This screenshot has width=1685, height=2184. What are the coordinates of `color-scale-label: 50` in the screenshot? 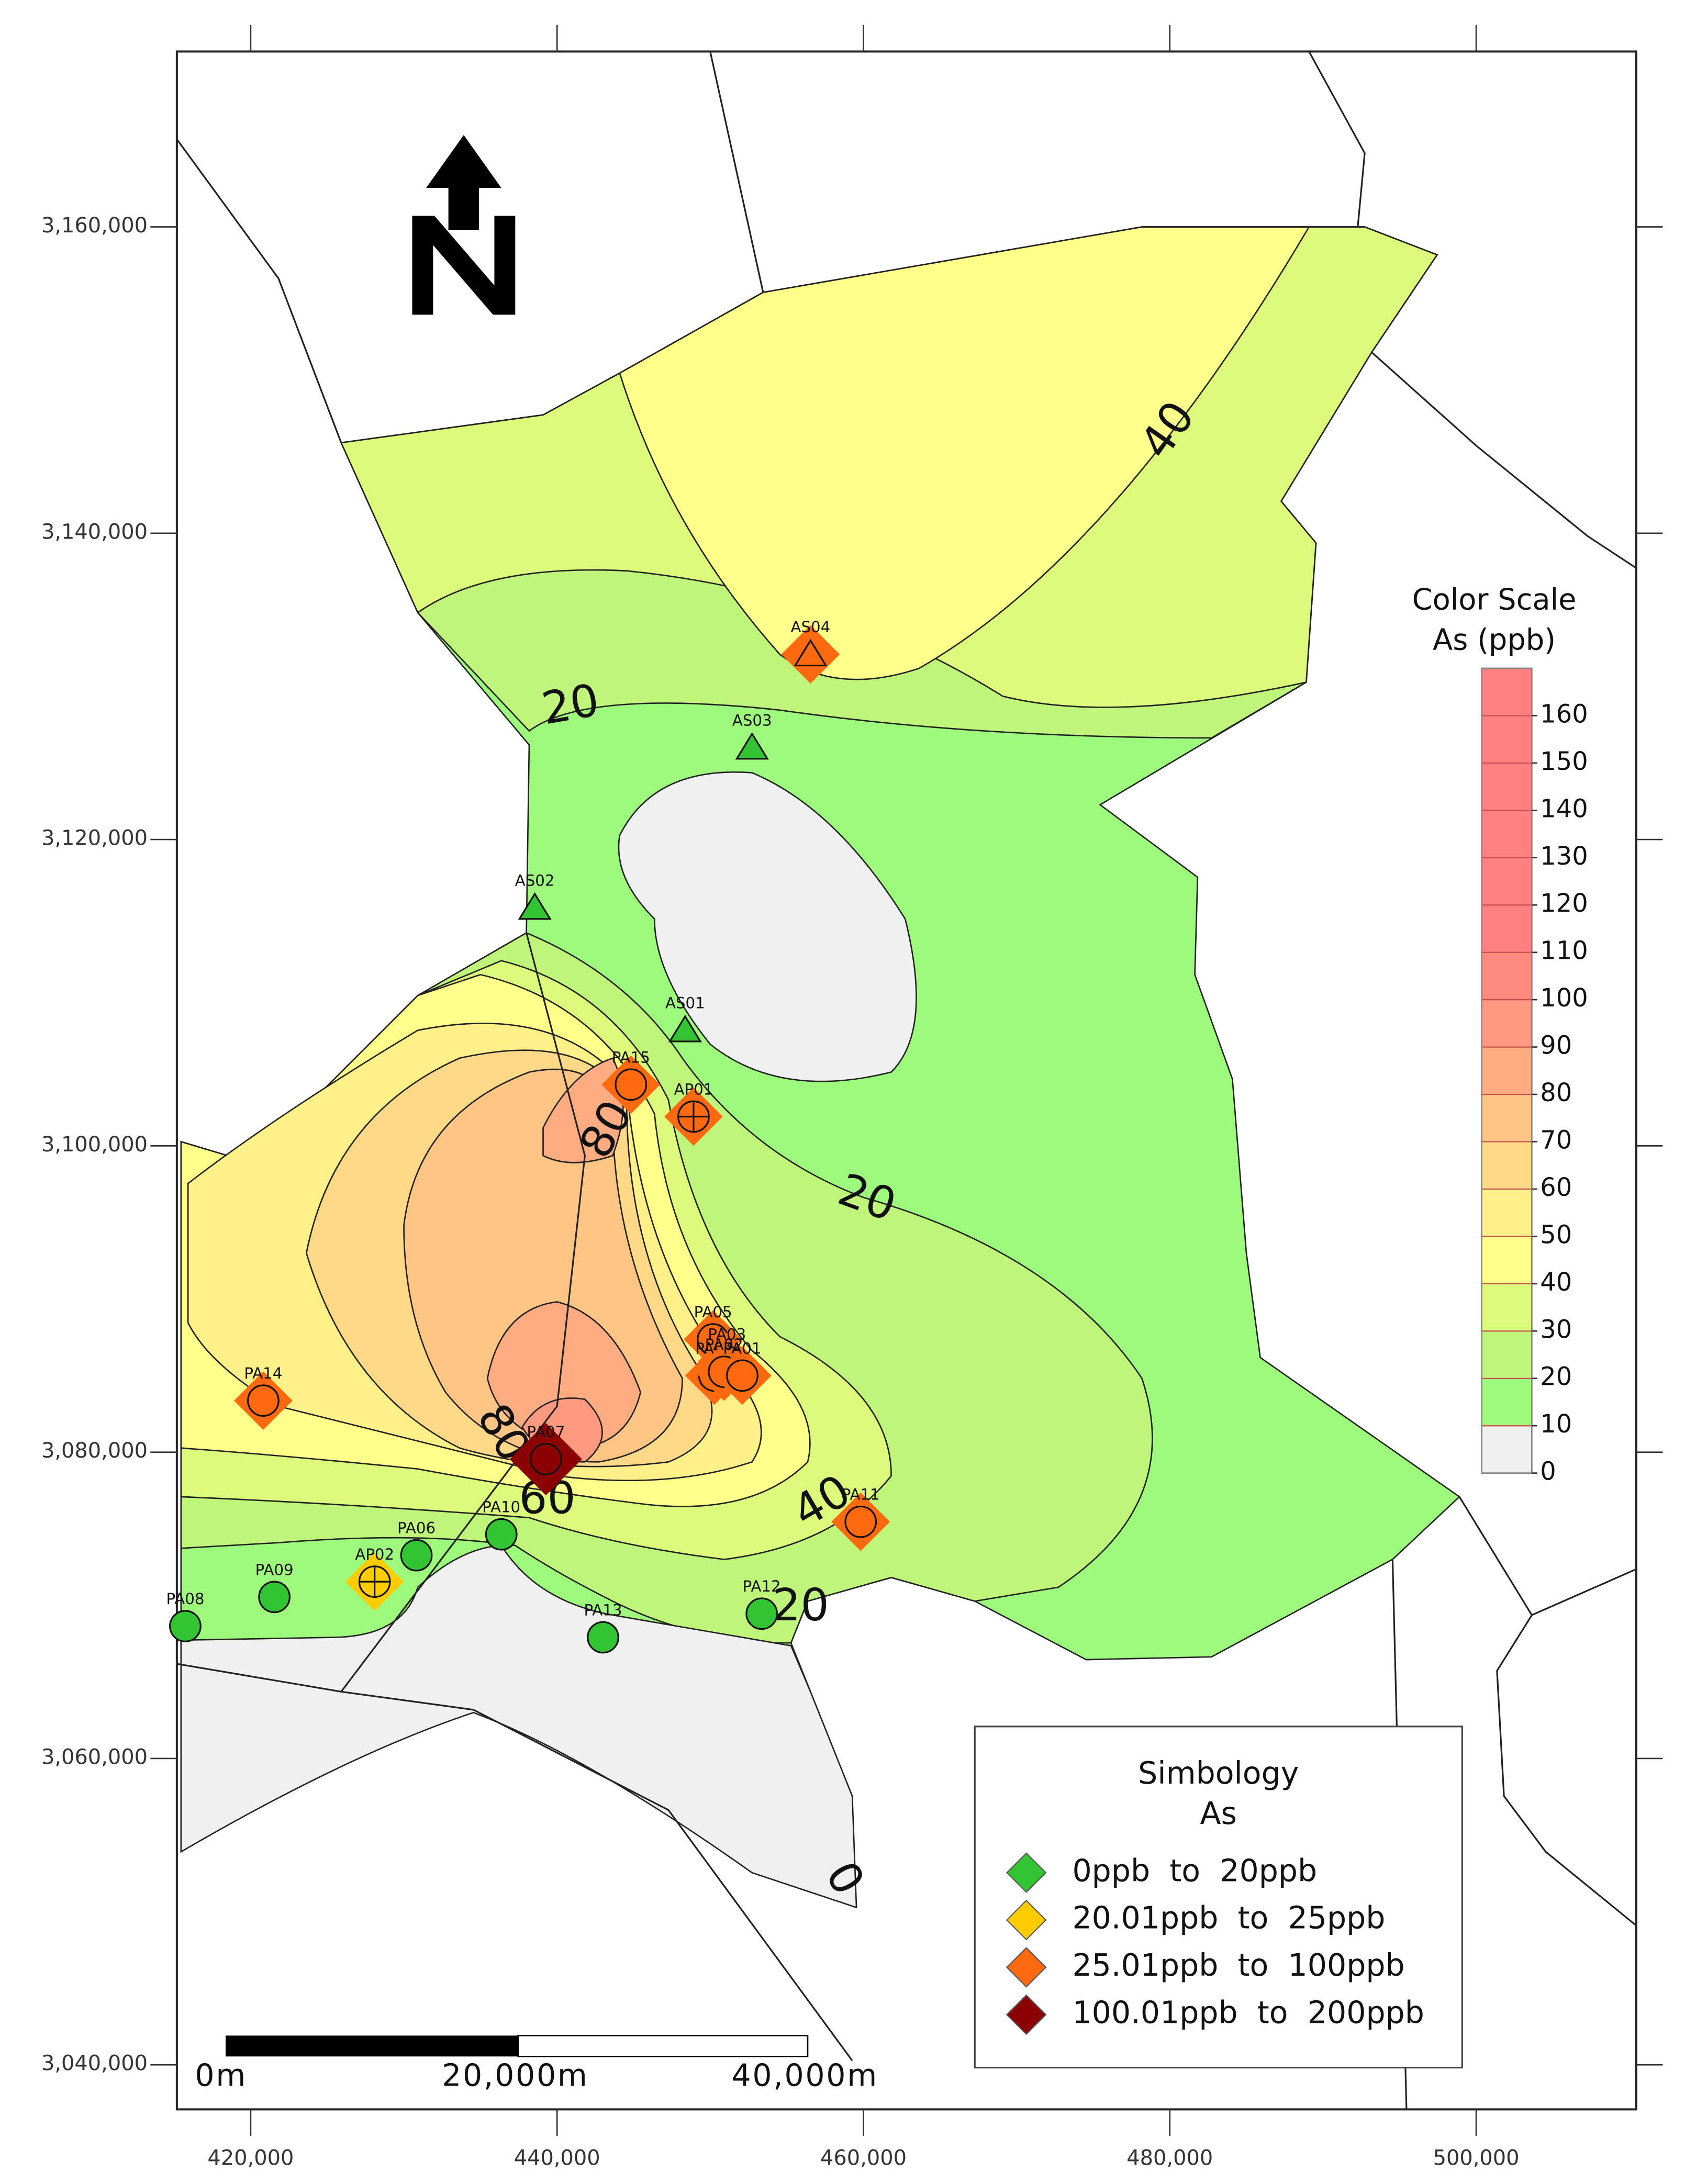 It's located at (1556, 1234).